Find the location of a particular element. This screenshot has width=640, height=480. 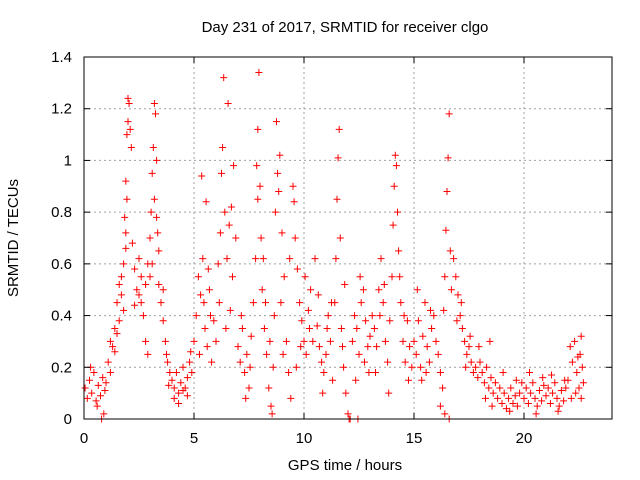

x-tick-label: 10 is located at coordinates (304, 438).